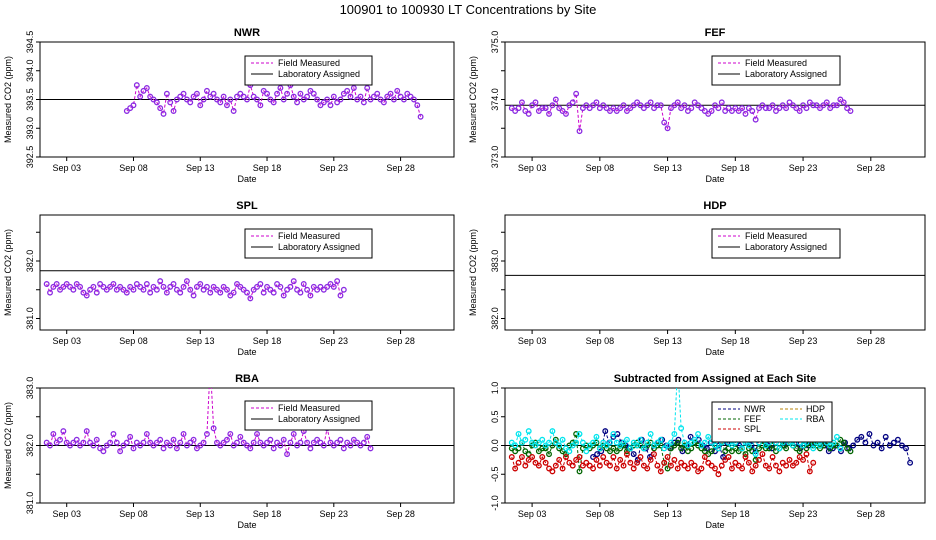 The image size is (936, 540). I want to click on y-axis-label: Measured CO2 (ppm), so click(8, 272).